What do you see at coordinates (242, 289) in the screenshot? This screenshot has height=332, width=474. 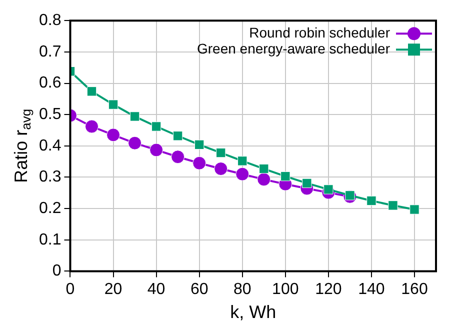 I see `x-tick-label: 80` at bounding box center [242, 289].